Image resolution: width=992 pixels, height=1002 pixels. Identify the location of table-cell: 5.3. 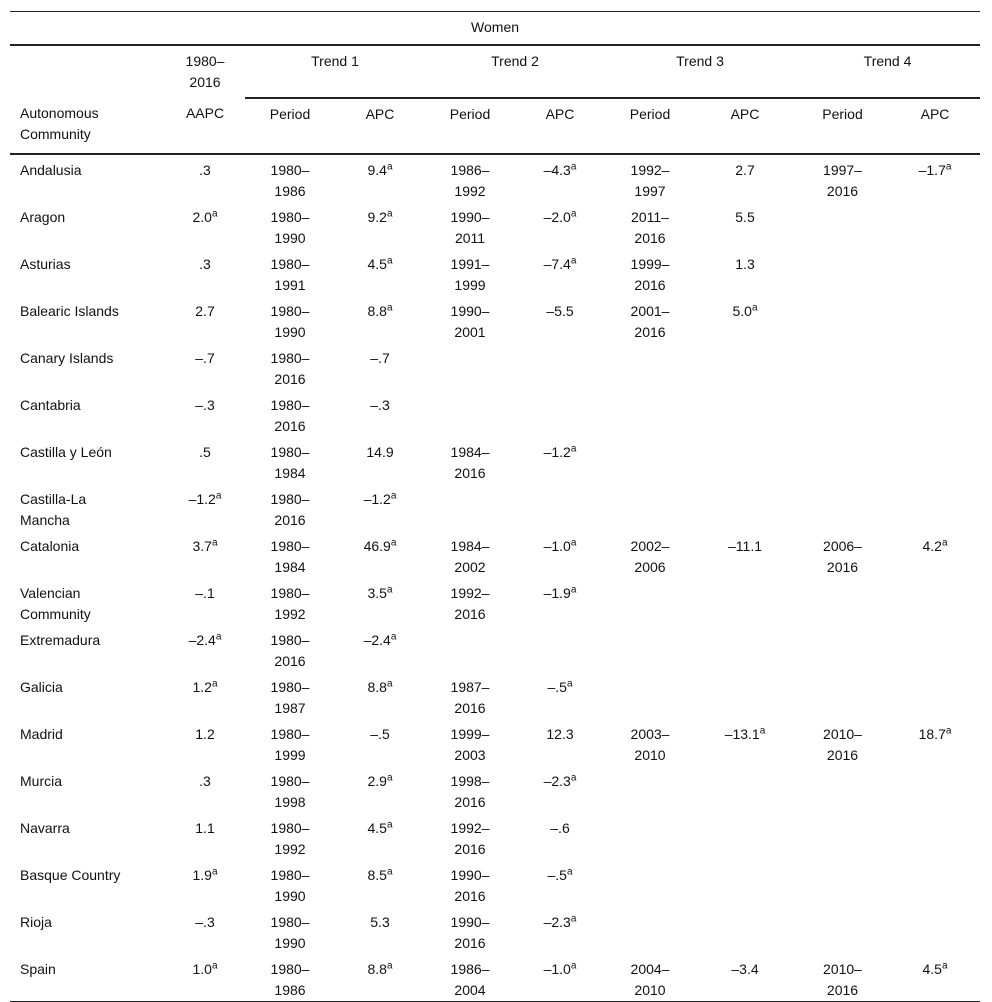
(380, 930).